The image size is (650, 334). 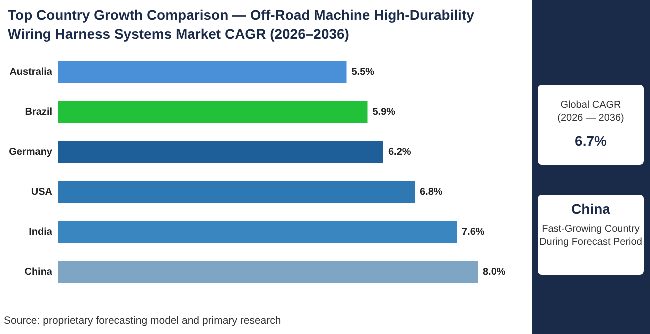 What do you see at coordinates (384, 112) in the screenshot?
I see `data-label: 5.9%` at bounding box center [384, 112].